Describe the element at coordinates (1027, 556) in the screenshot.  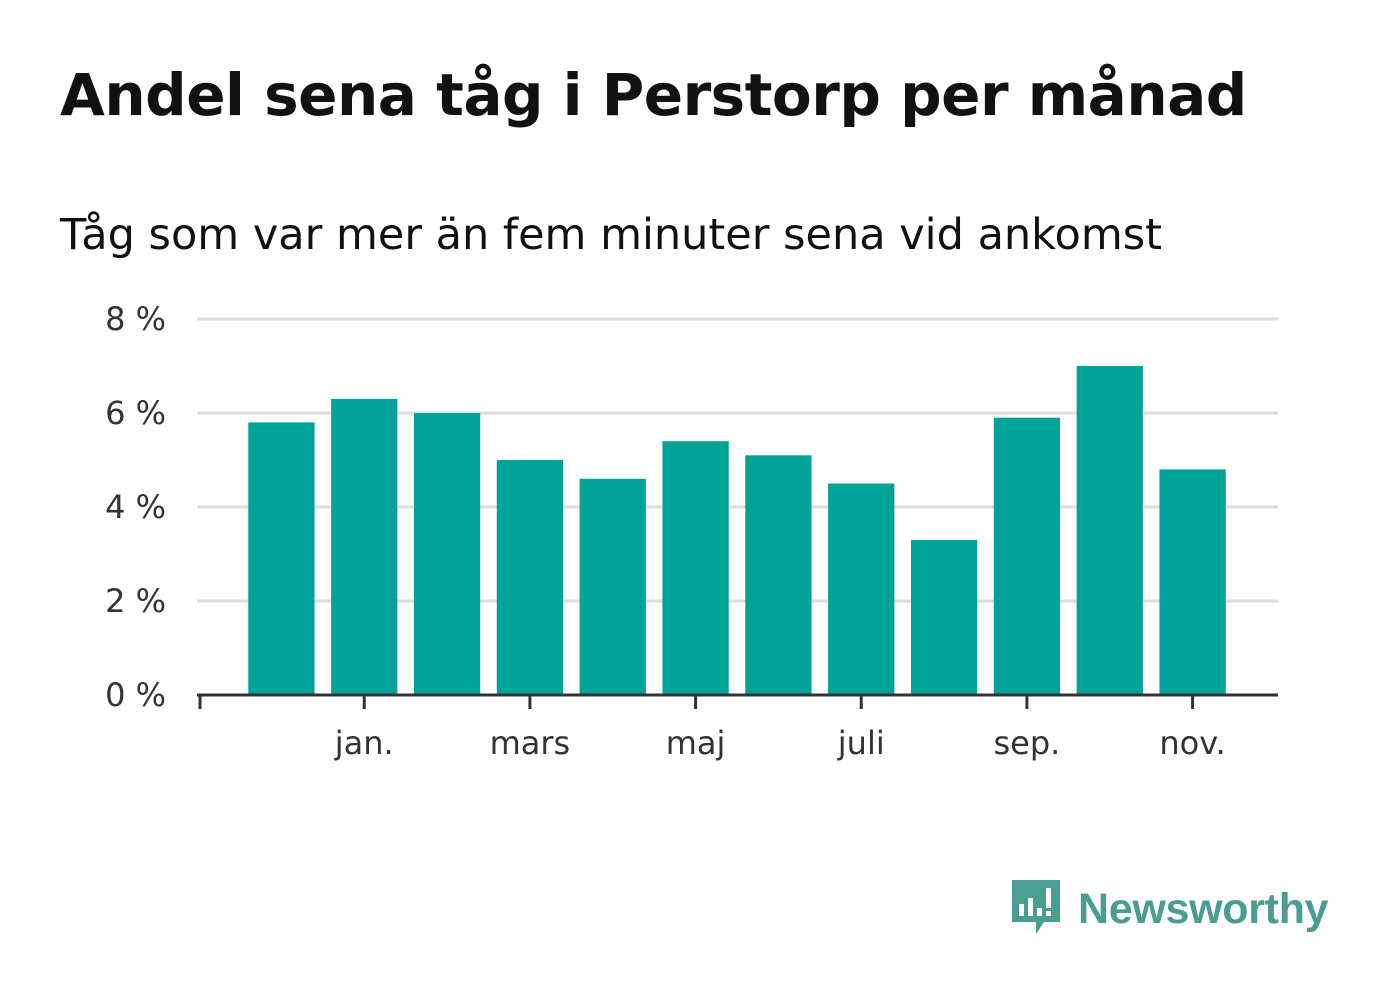
I see `bar-sep` at that location.